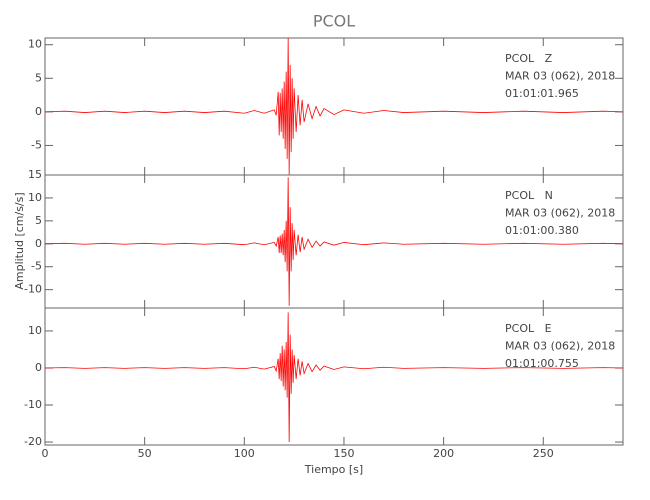 This screenshot has height=500, width=650. Describe the element at coordinates (543, 453) in the screenshot. I see `x-tick-label: 250` at that location.